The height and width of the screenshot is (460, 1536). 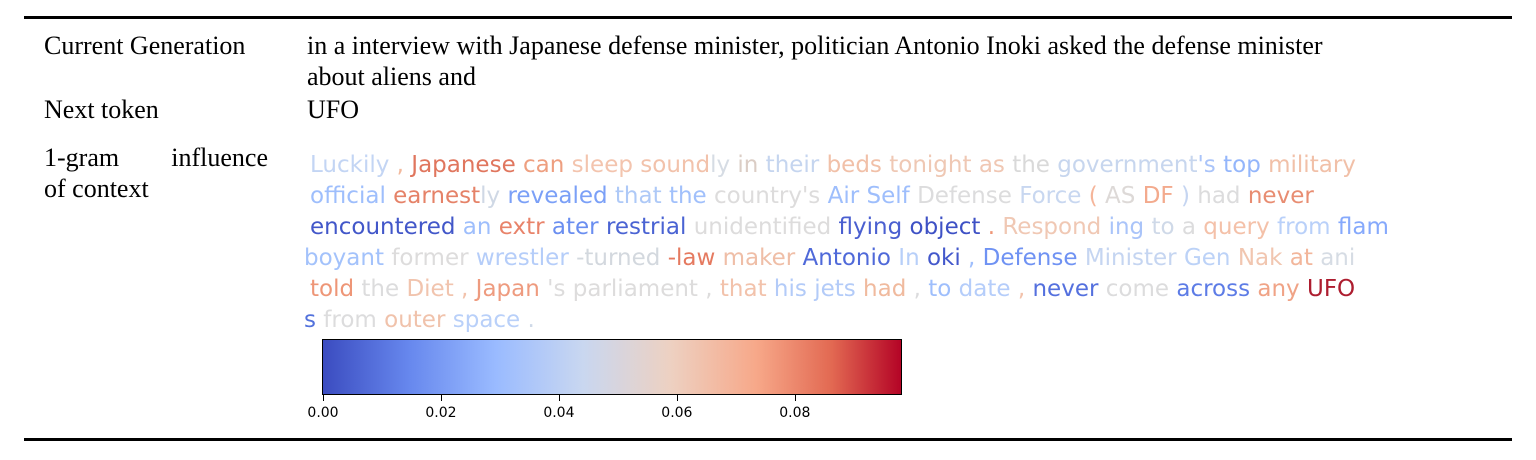 I want to click on context-token: -law, so click(x=695, y=258).